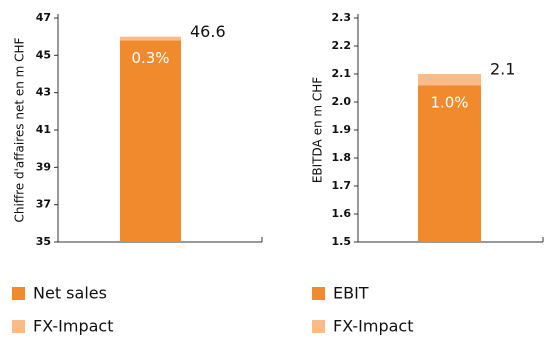  What do you see at coordinates (342, 73) in the screenshot?
I see `y-tick-label: 2.1` at bounding box center [342, 73].